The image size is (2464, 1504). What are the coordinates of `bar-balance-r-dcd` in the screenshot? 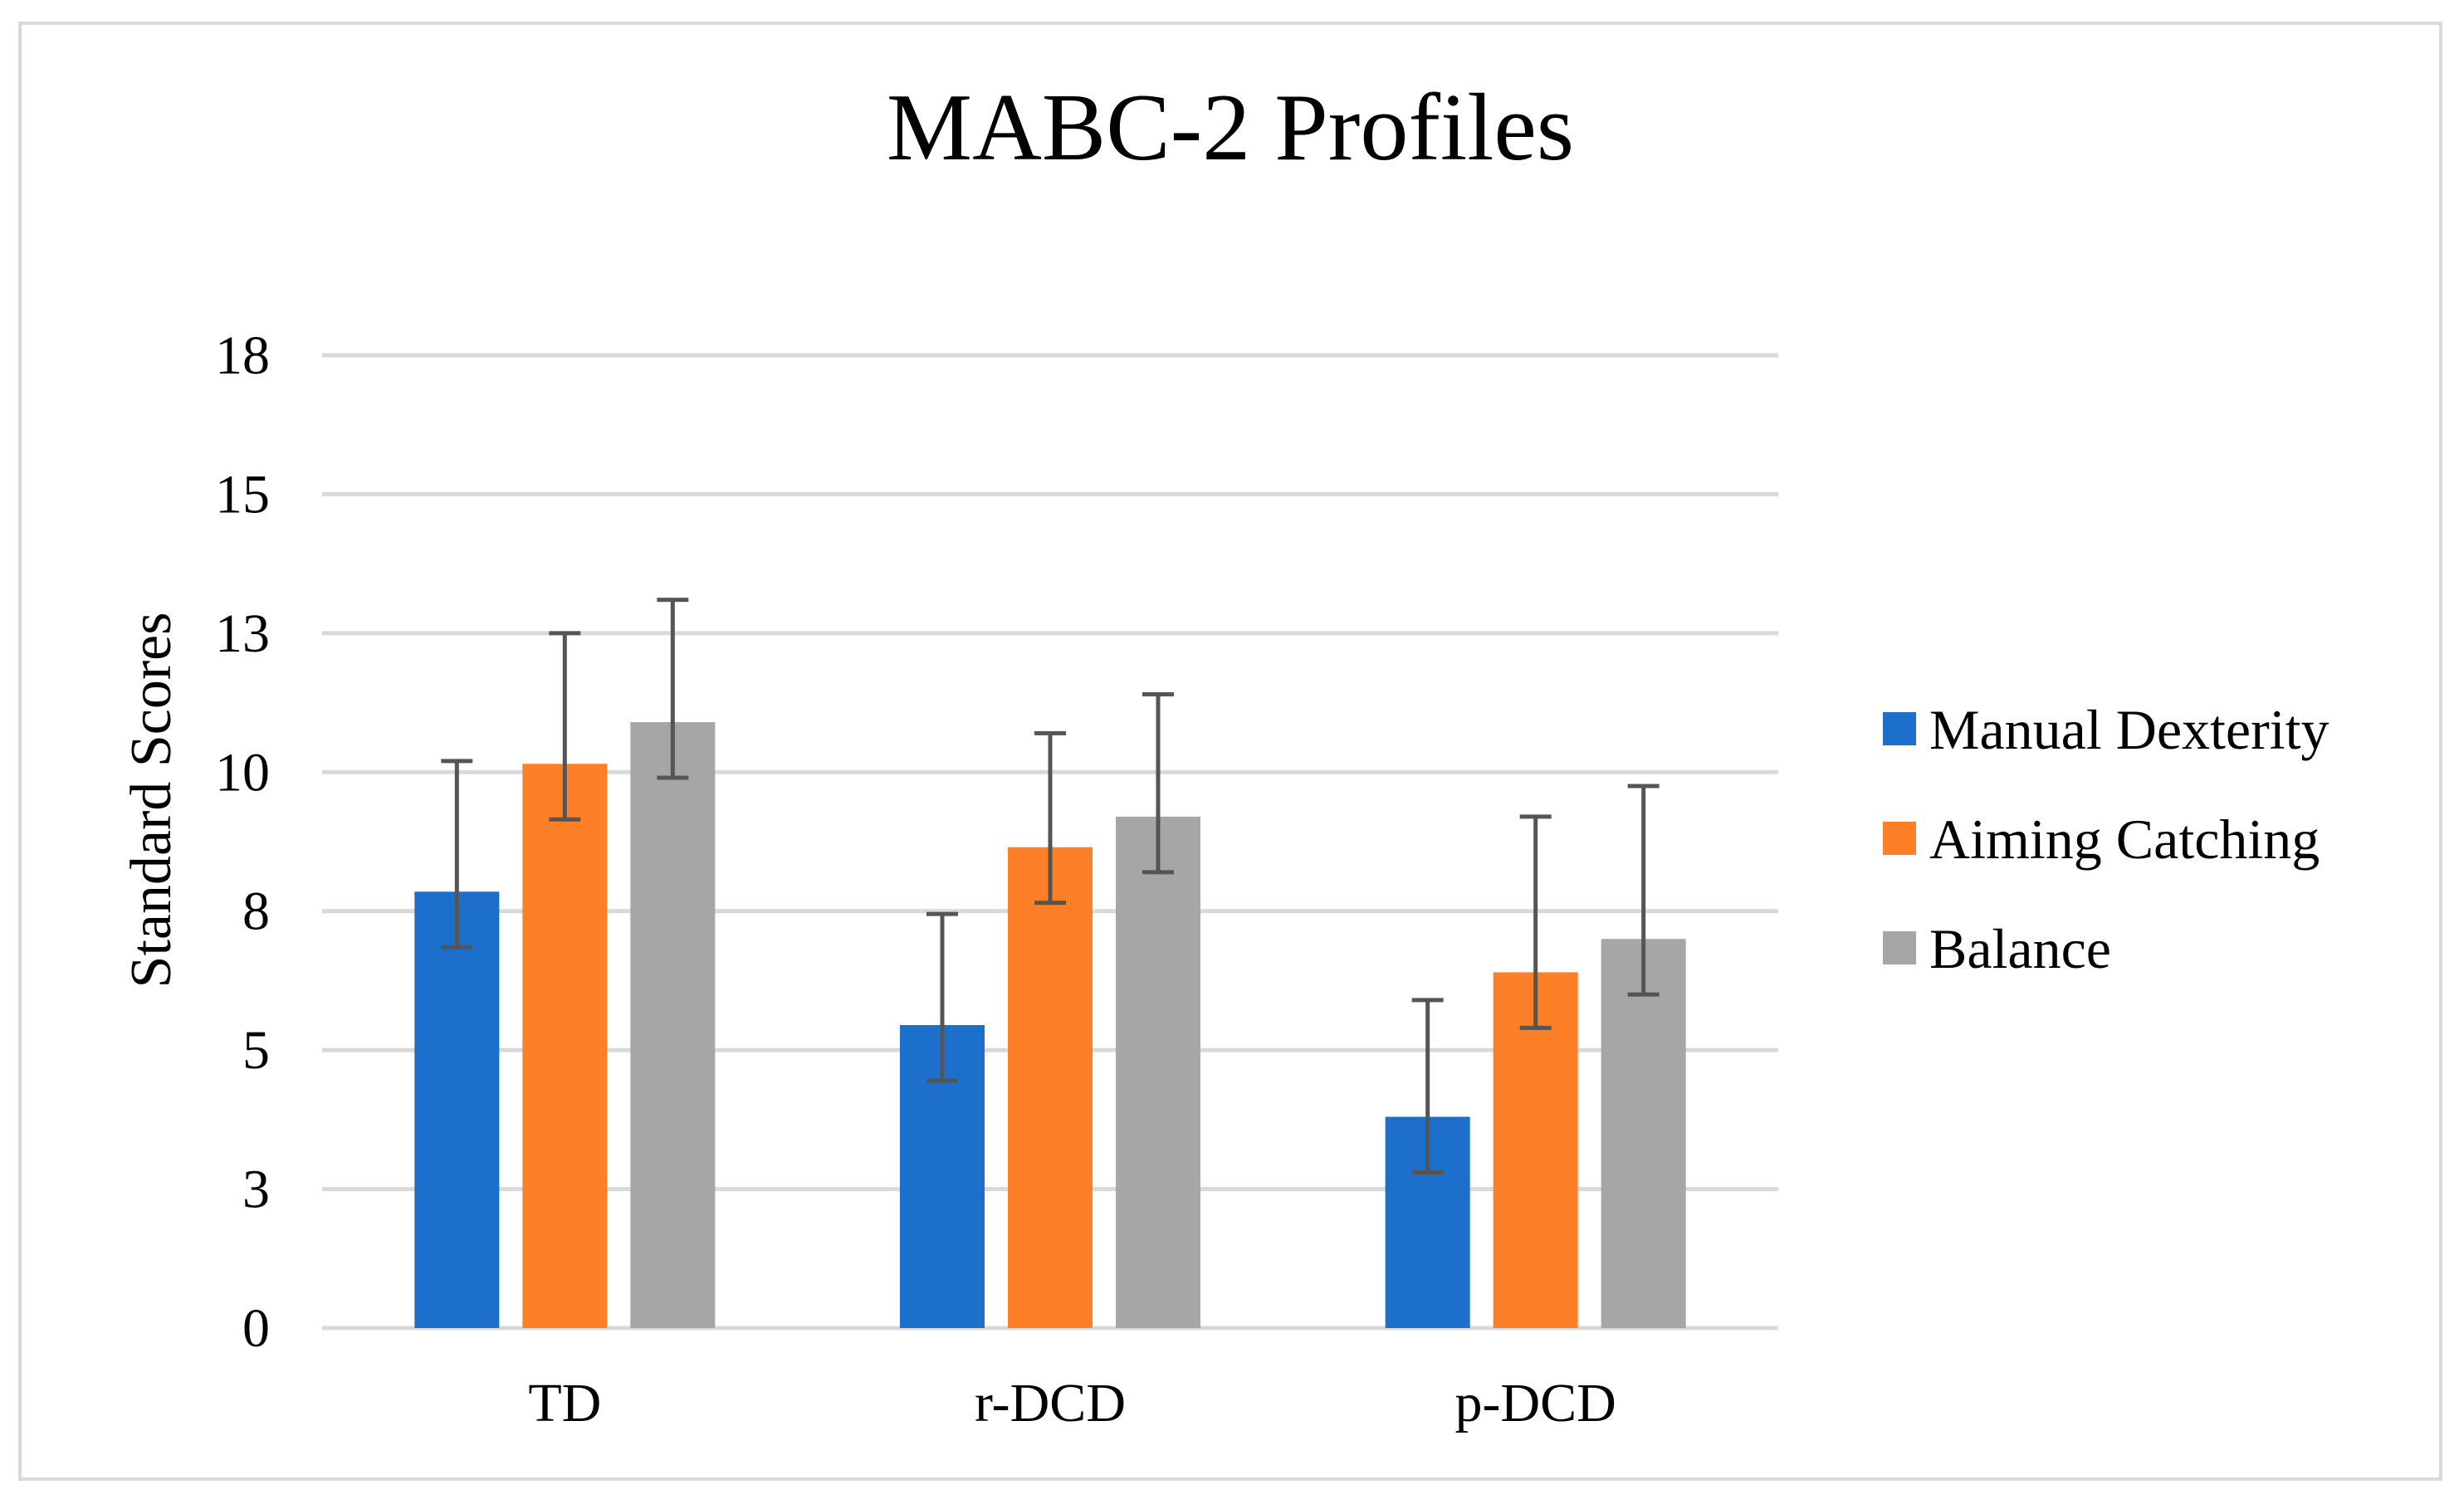 It's located at (1158, 1072).